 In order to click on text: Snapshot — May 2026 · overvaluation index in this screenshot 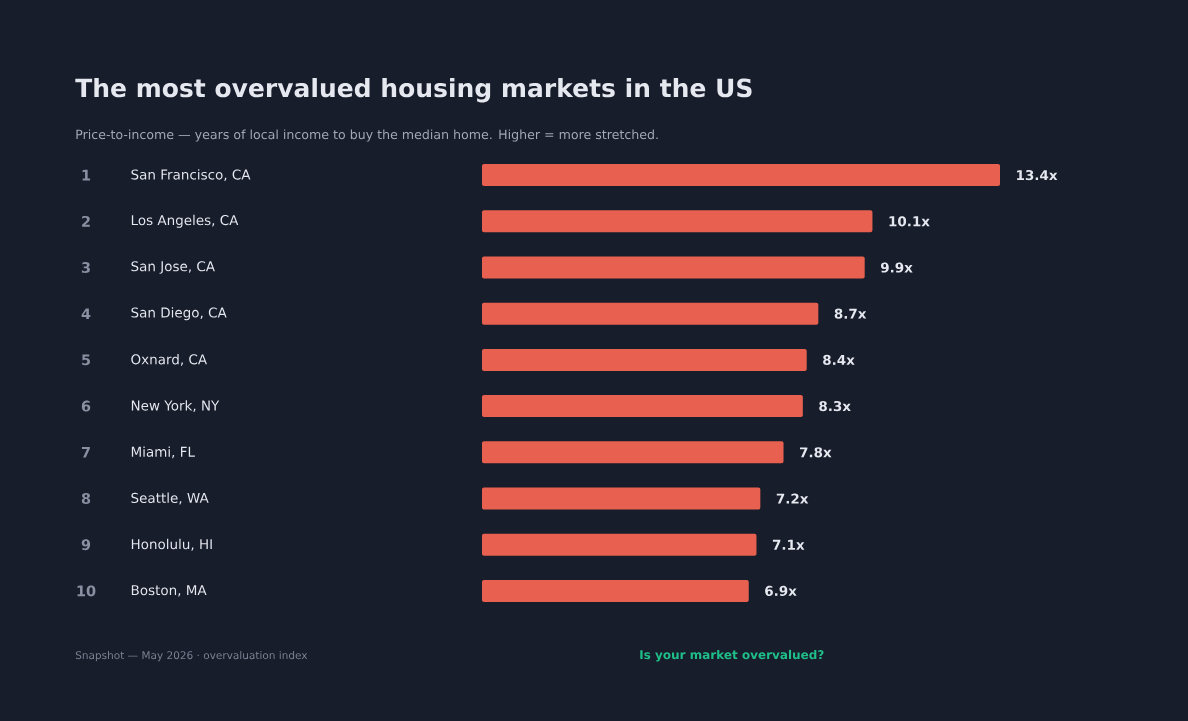, I will do `click(191, 656)`.